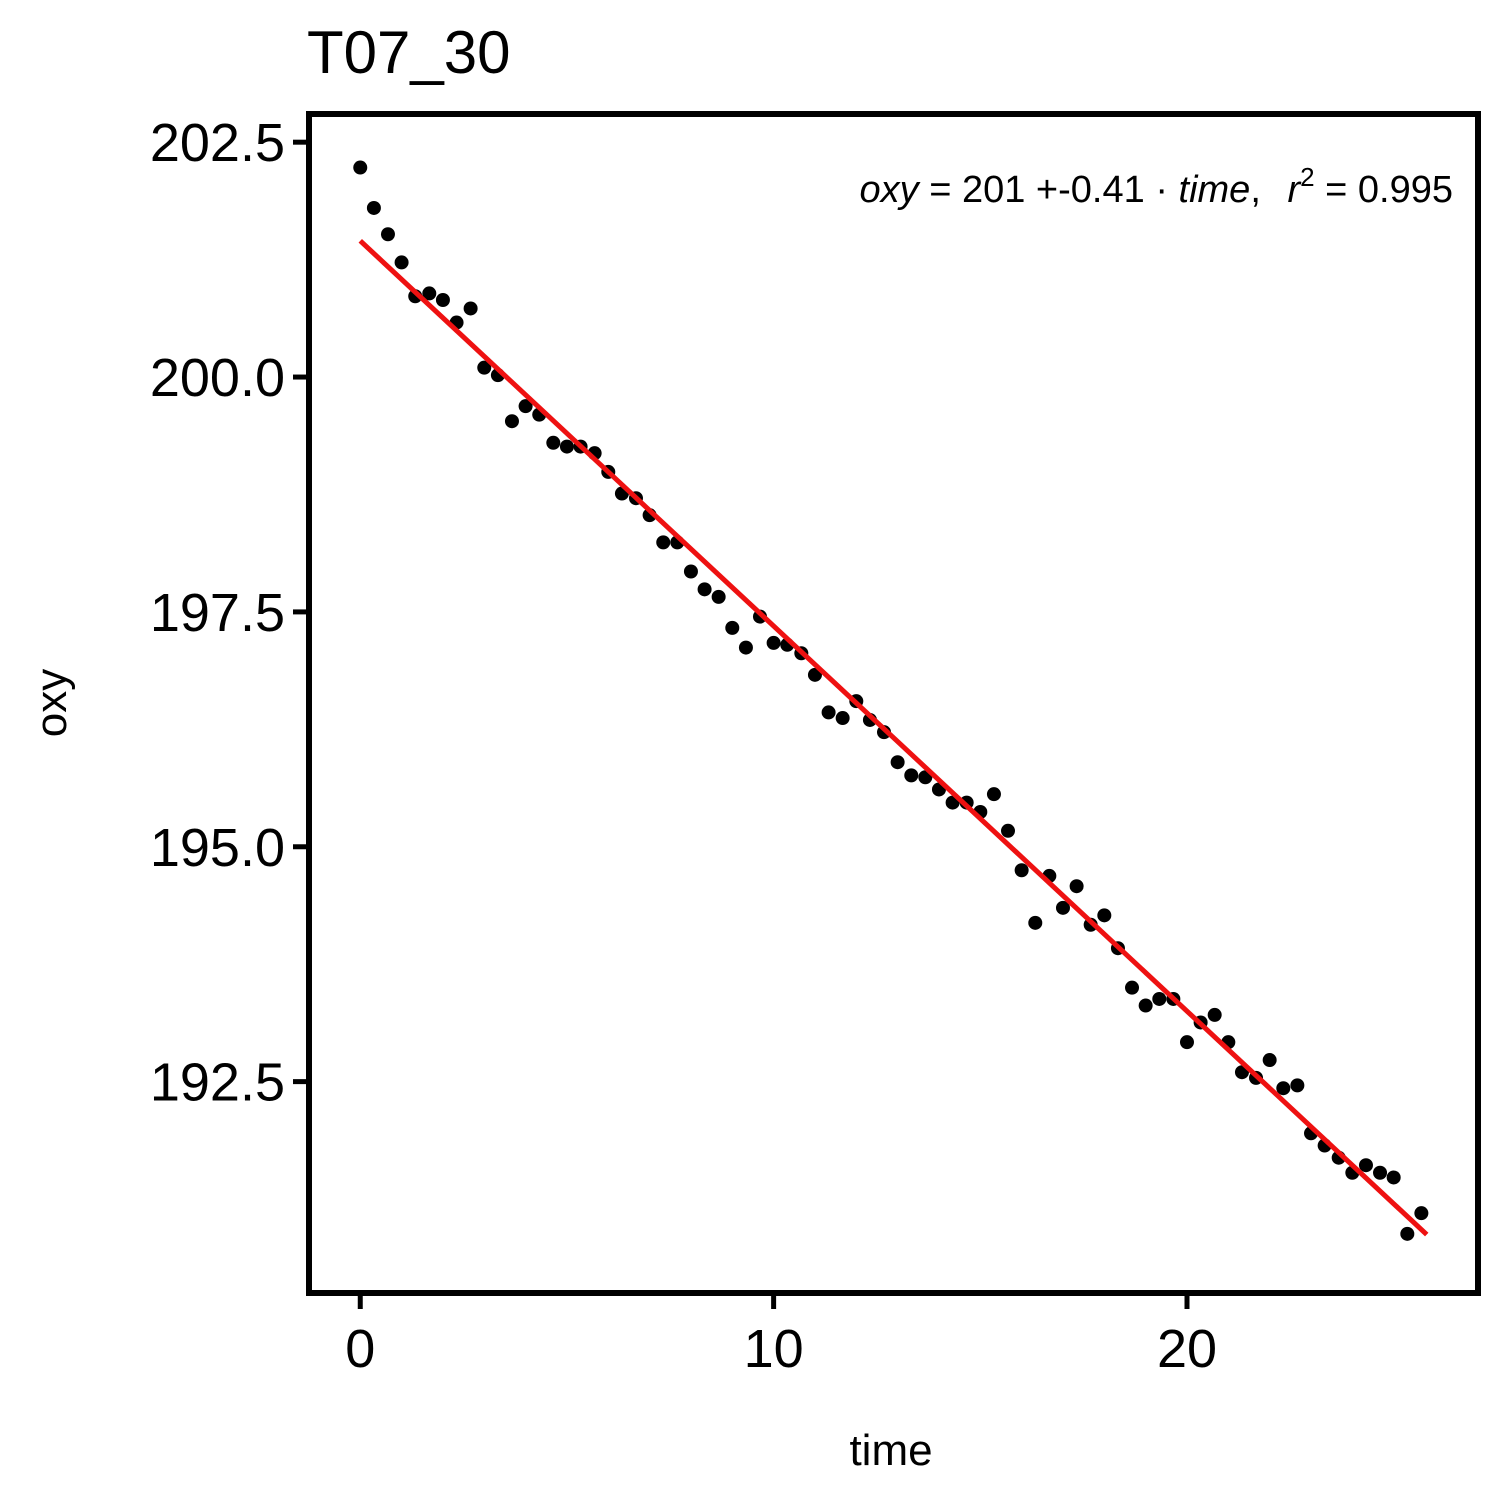 Image resolution: width=1500 pixels, height=1500 pixels. Describe the element at coordinates (1307, 177) in the screenshot. I see `eq-r2-exponent: 2` at that location.